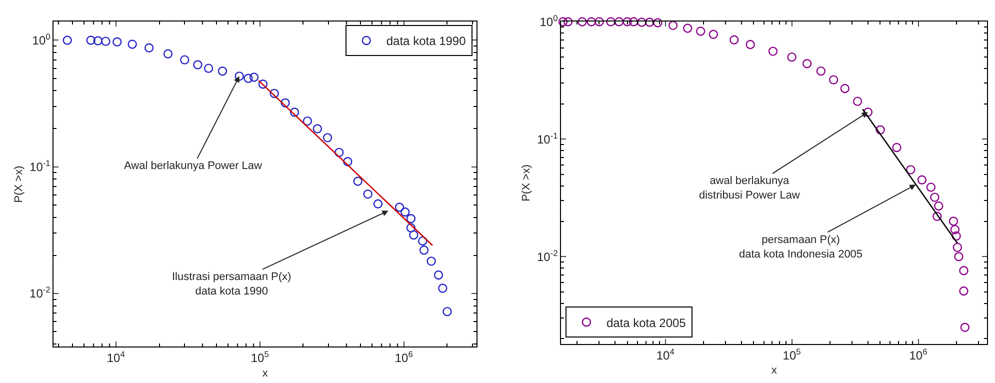 The width and height of the screenshot is (995, 383). I want to click on legend-label: data kota 2005, so click(646, 323).